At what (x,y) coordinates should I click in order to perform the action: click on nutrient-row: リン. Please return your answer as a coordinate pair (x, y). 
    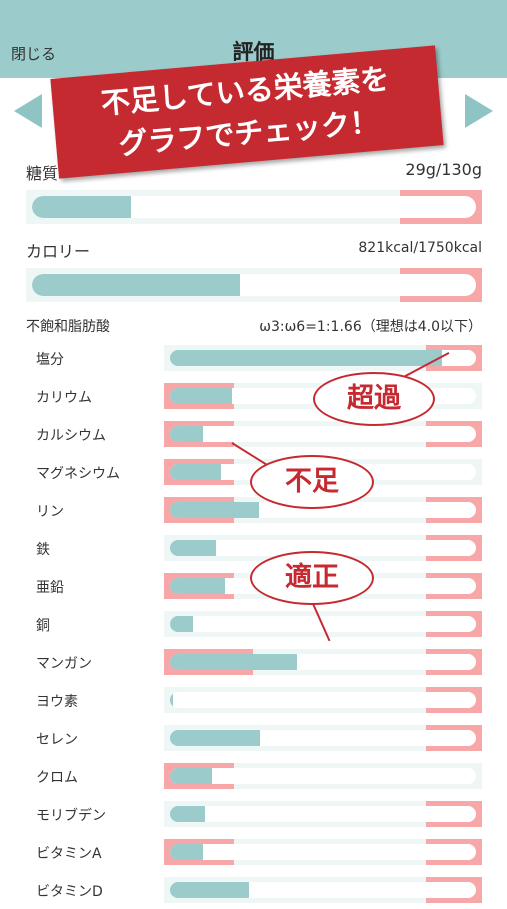
    Looking at the image, I should click on (253, 510).